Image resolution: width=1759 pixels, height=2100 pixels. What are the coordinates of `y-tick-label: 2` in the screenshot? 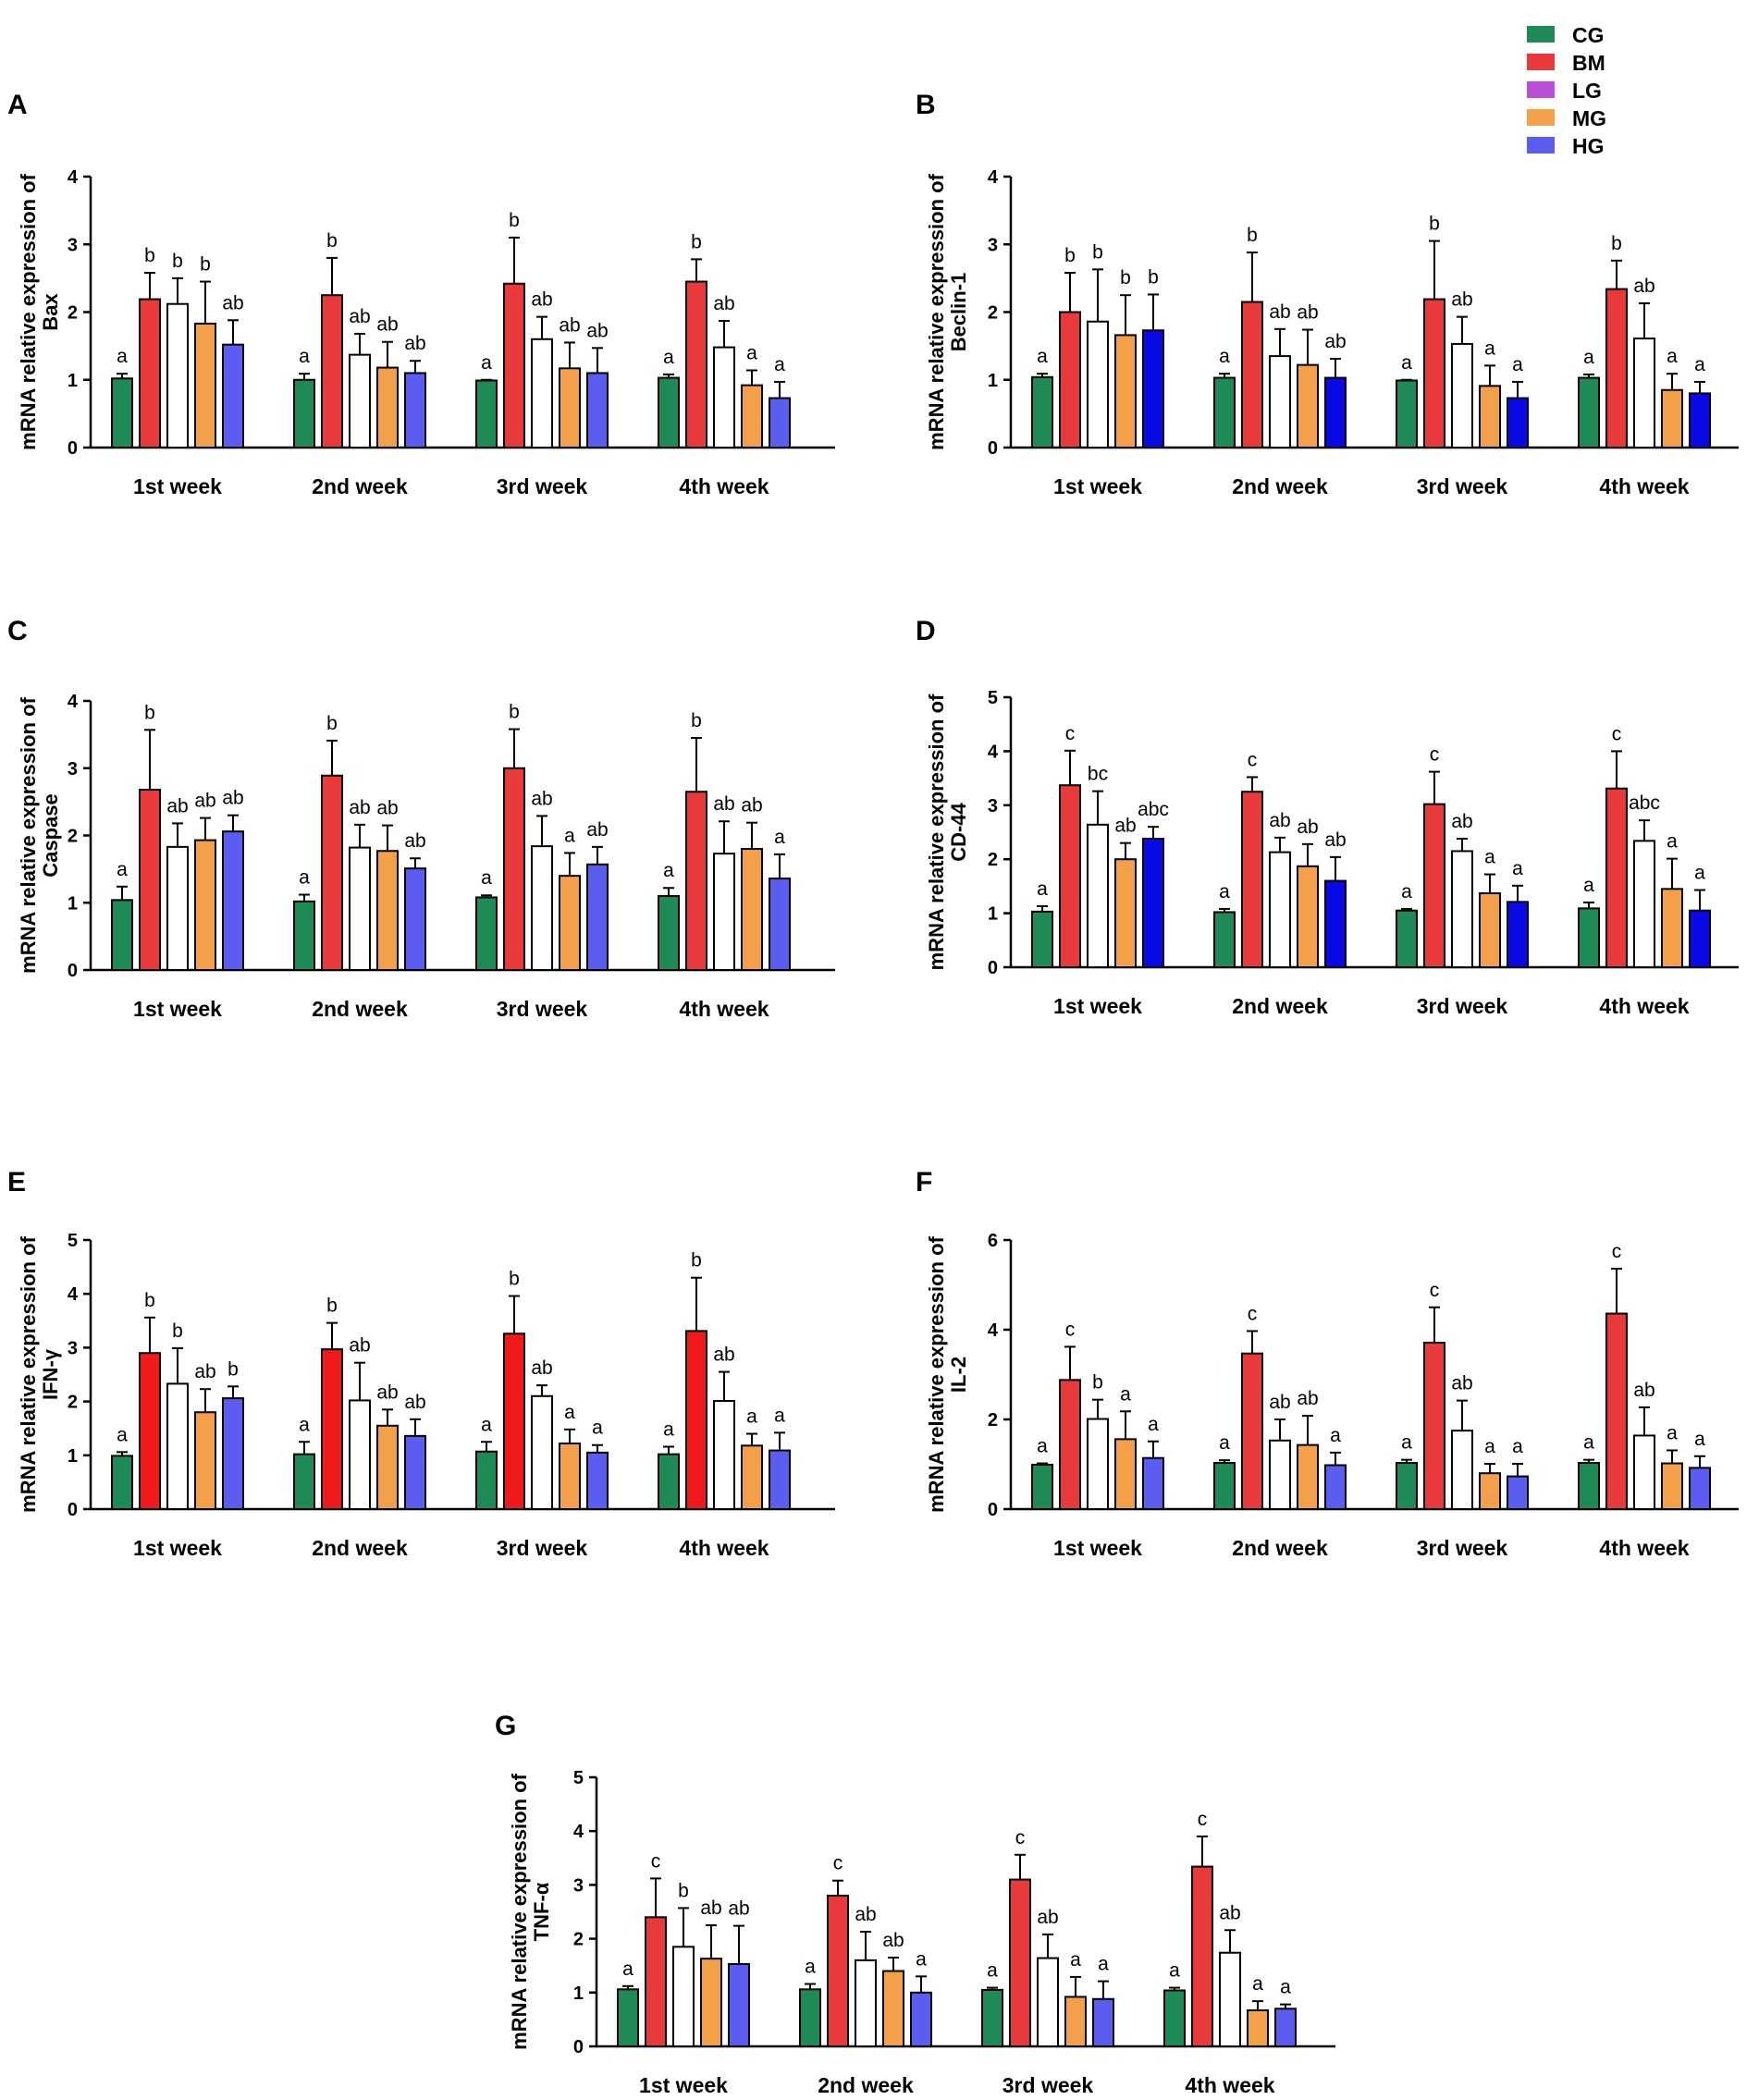 It's located at (993, 313).